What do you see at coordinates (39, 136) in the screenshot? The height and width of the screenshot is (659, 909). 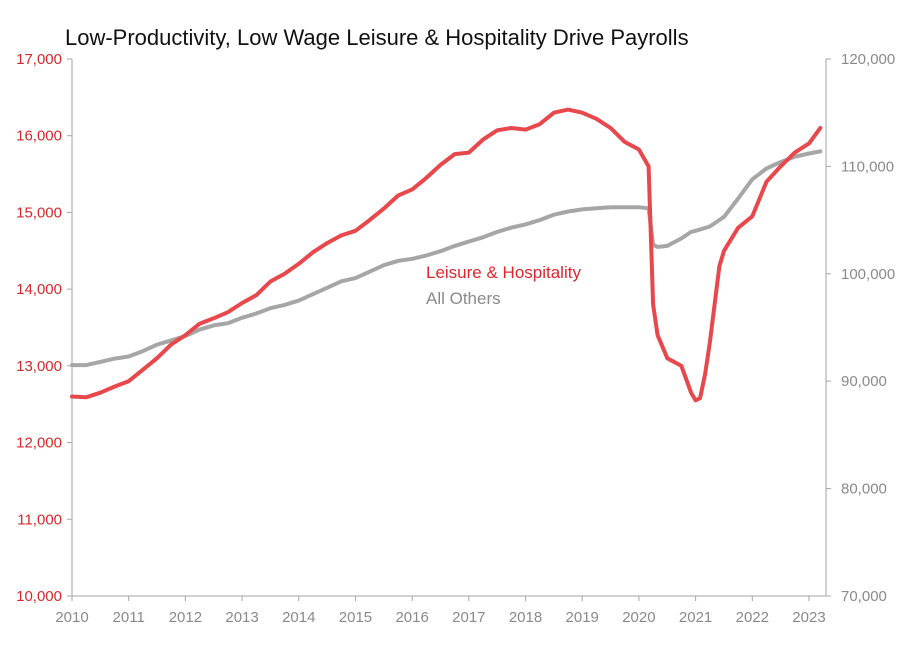 I see `left-tick-label: 16,000` at bounding box center [39, 136].